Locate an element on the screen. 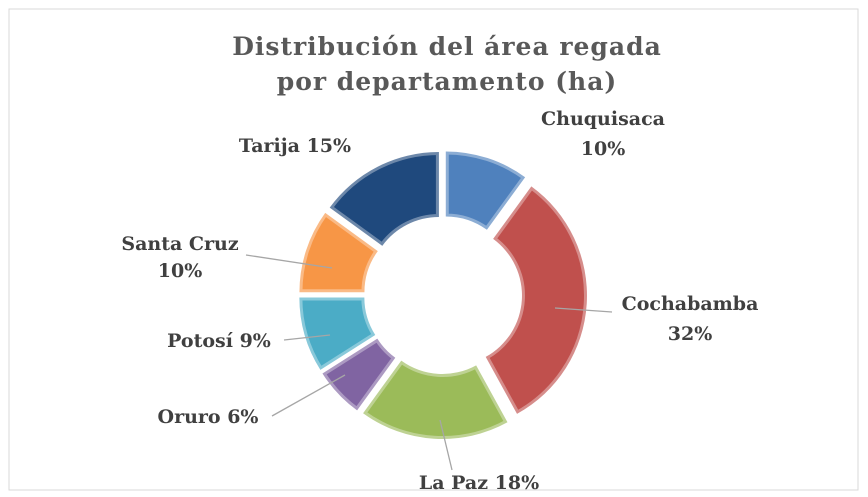 The image size is (868, 497). data-label: La Paz 18% is located at coordinates (479, 483).